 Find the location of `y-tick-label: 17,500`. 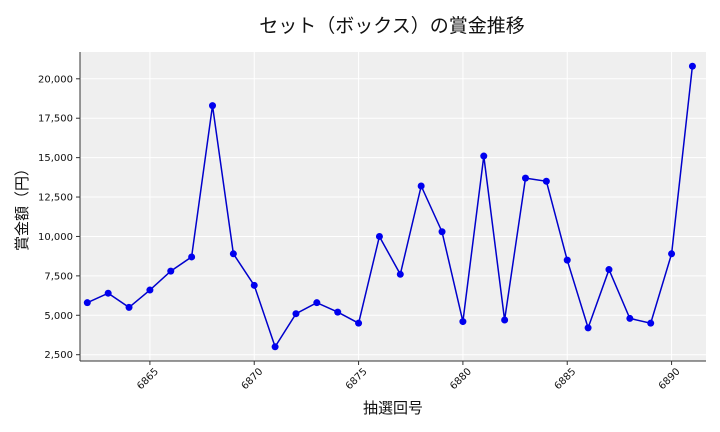

y-tick-label: 17,500 is located at coordinates (55, 119).